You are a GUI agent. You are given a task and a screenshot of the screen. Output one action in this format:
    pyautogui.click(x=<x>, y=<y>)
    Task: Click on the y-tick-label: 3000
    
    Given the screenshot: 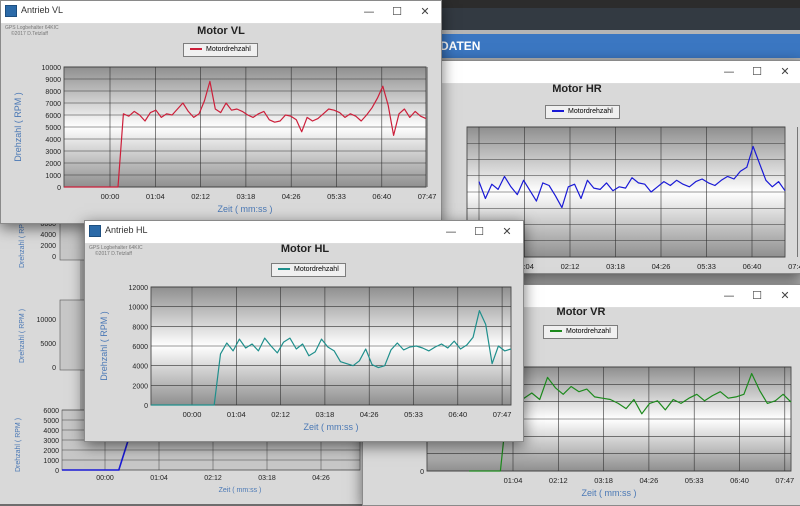 What is the action you would take?
    pyautogui.click(x=53, y=152)
    